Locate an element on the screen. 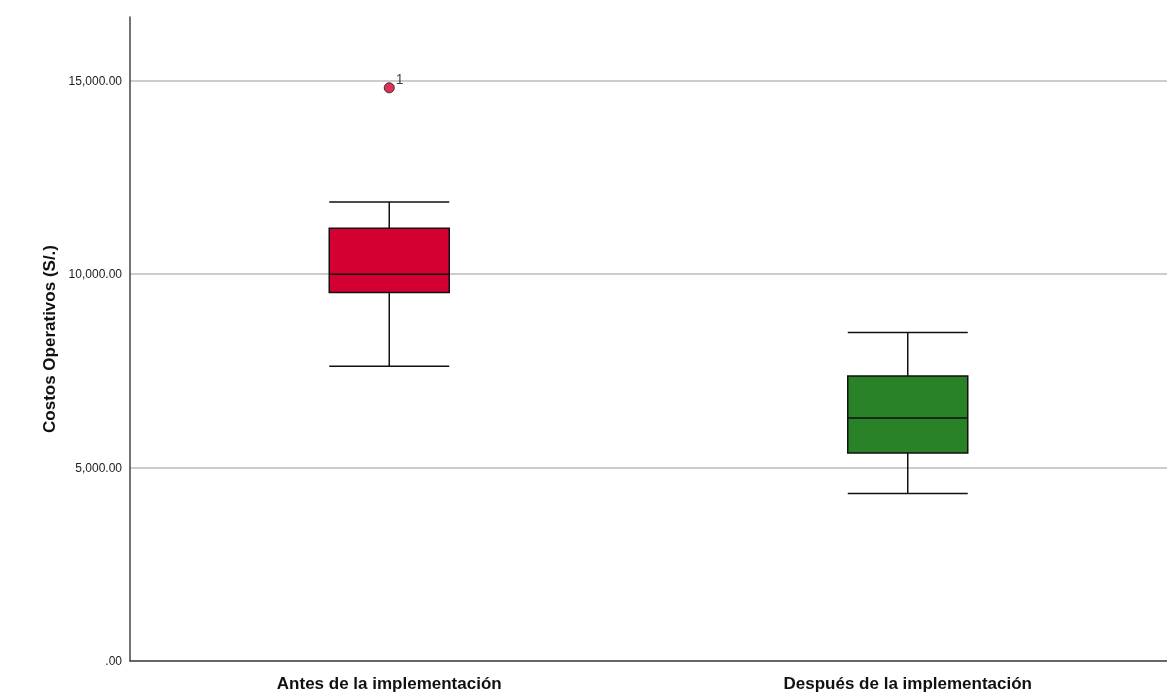 The width and height of the screenshot is (1167, 700). y-axis-title: Costos Operativos (S/.) is located at coordinates (49, 339).